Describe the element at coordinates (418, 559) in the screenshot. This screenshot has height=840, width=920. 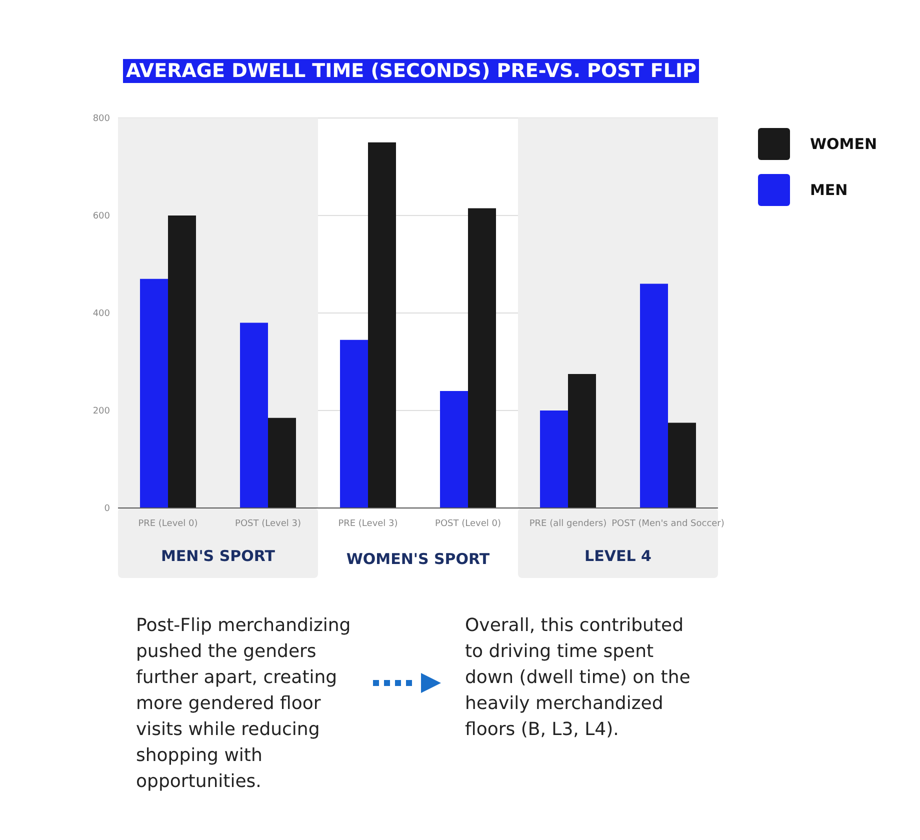
I see `text: WOMEN'S SPORT` at that location.